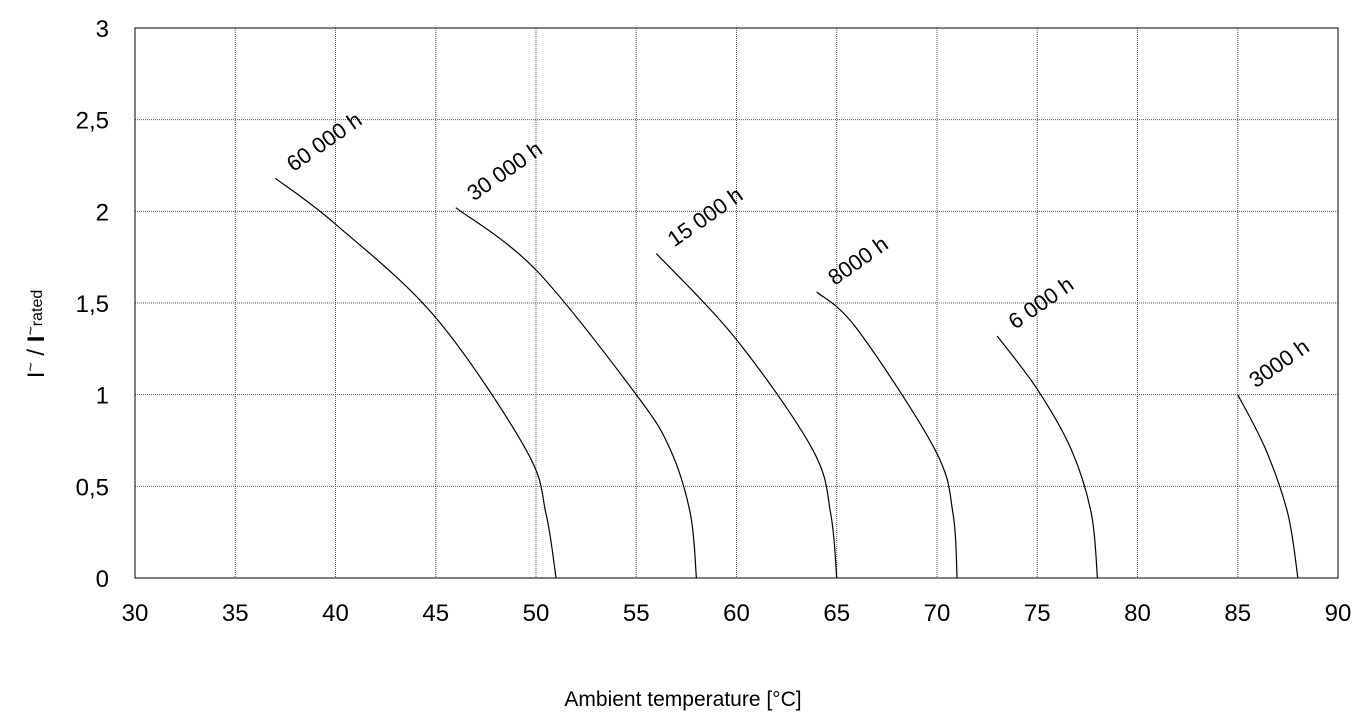  What do you see at coordinates (324, 142) in the screenshot?
I see `series-label: 60 000 h` at bounding box center [324, 142].